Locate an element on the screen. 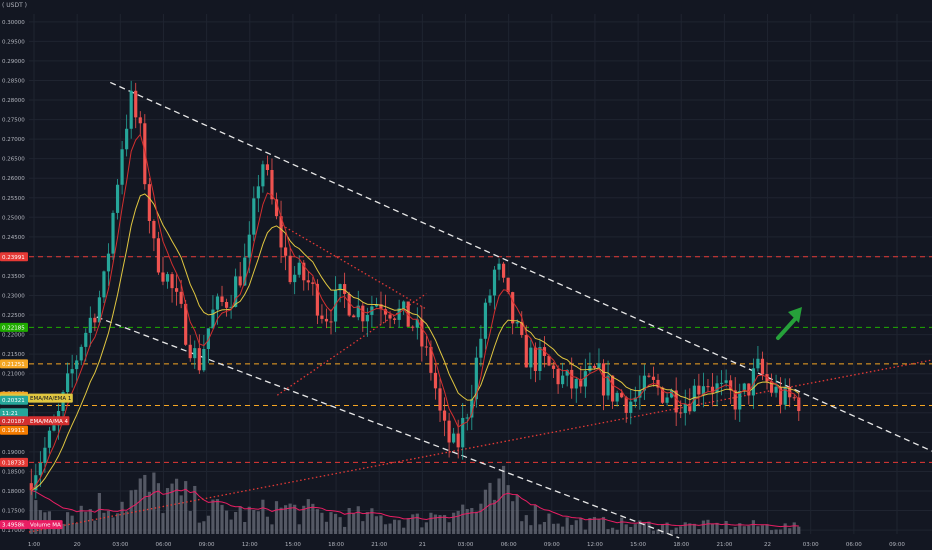 The height and width of the screenshot is (550, 932). x-tick-label: 1:00 is located at coordinates (34, 545).